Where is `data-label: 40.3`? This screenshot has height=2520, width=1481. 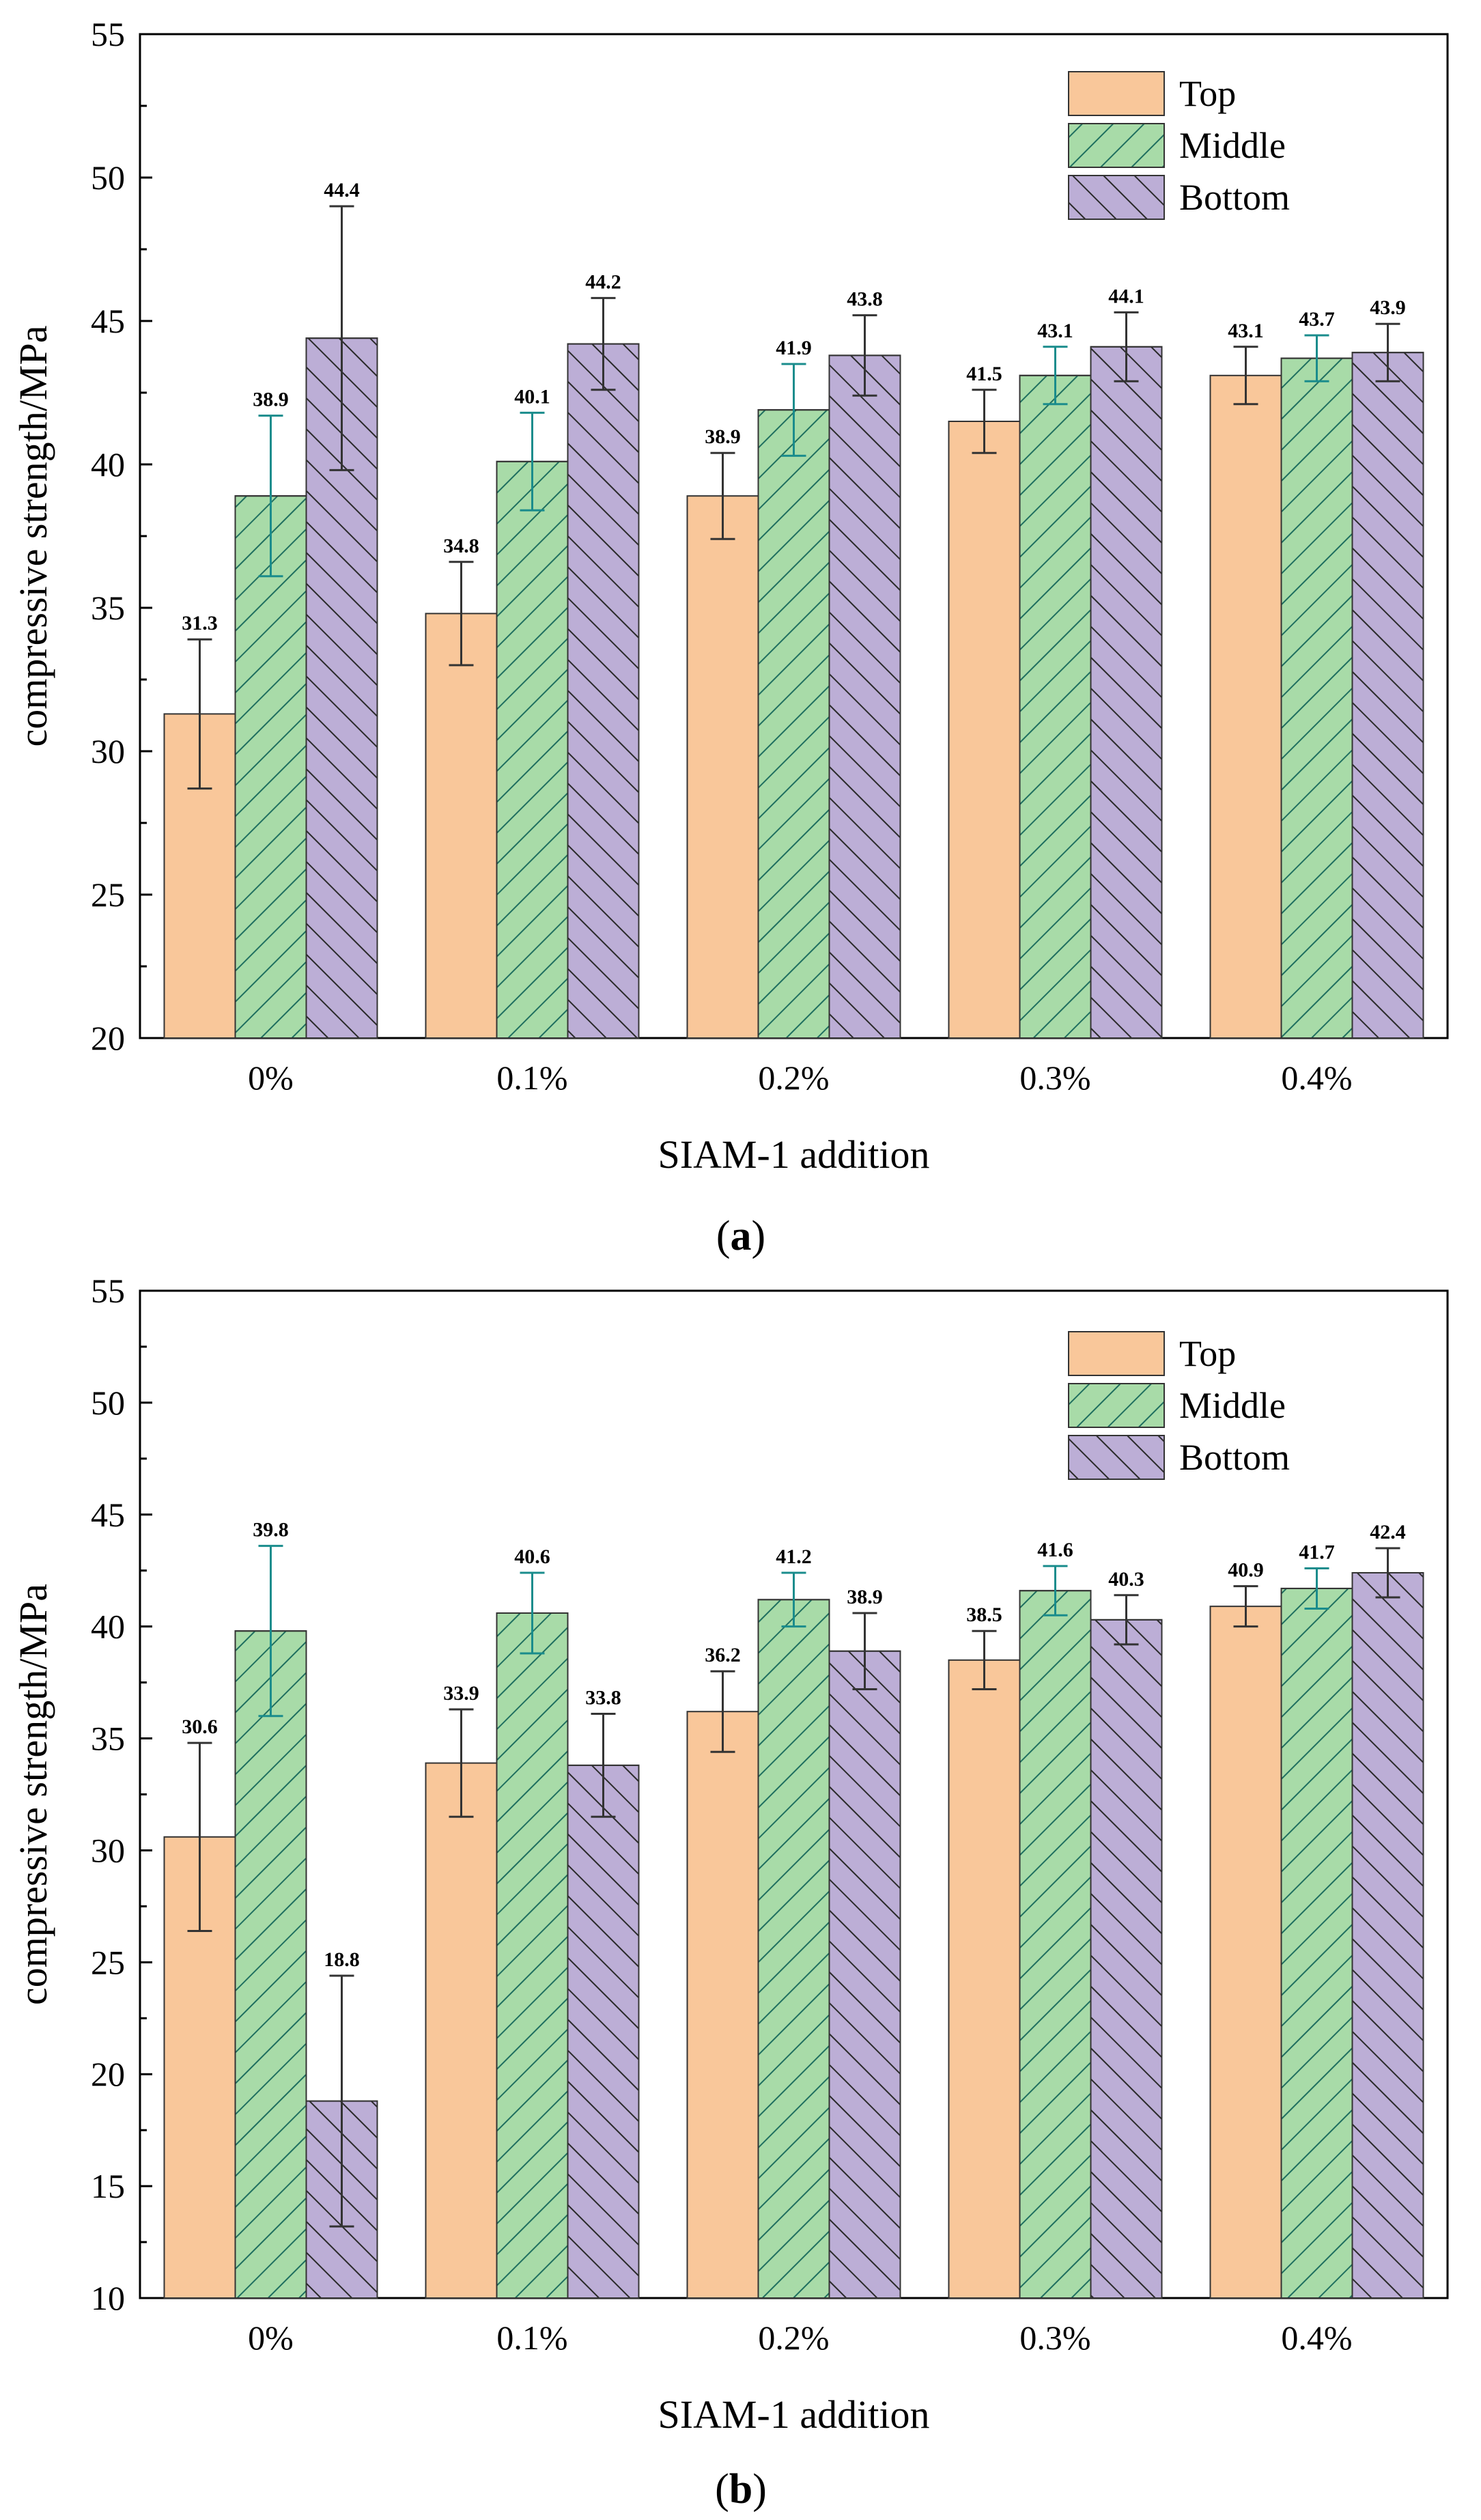
data-label: 40.3 is located at coordinates (1126, 1580).